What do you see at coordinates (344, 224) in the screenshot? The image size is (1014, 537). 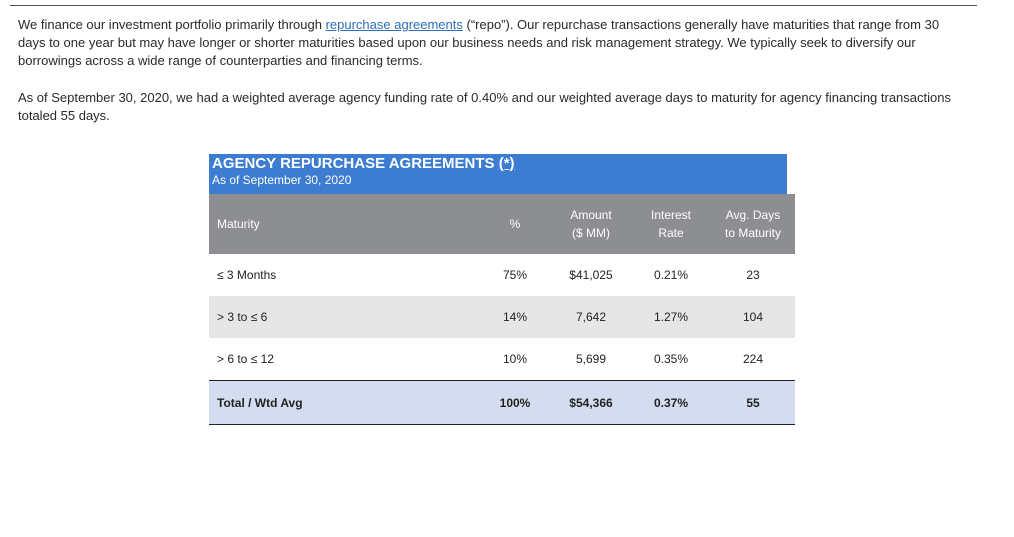 I see `header-maturity: Maturity` at bounding box center [344, 224].